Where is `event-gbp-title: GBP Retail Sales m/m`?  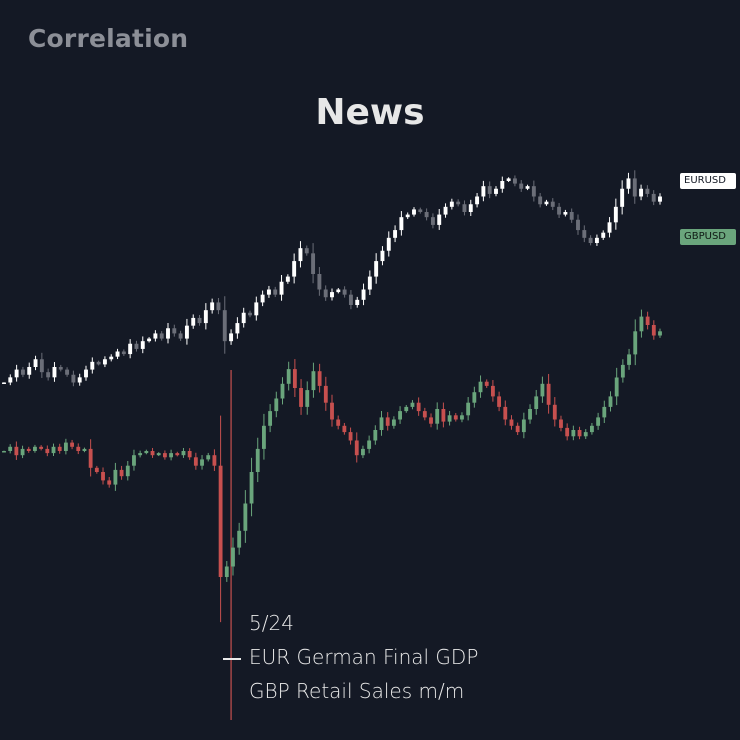
event-gbp-title: GBP Retail Sales m/m is located at coordinates (357, 691).